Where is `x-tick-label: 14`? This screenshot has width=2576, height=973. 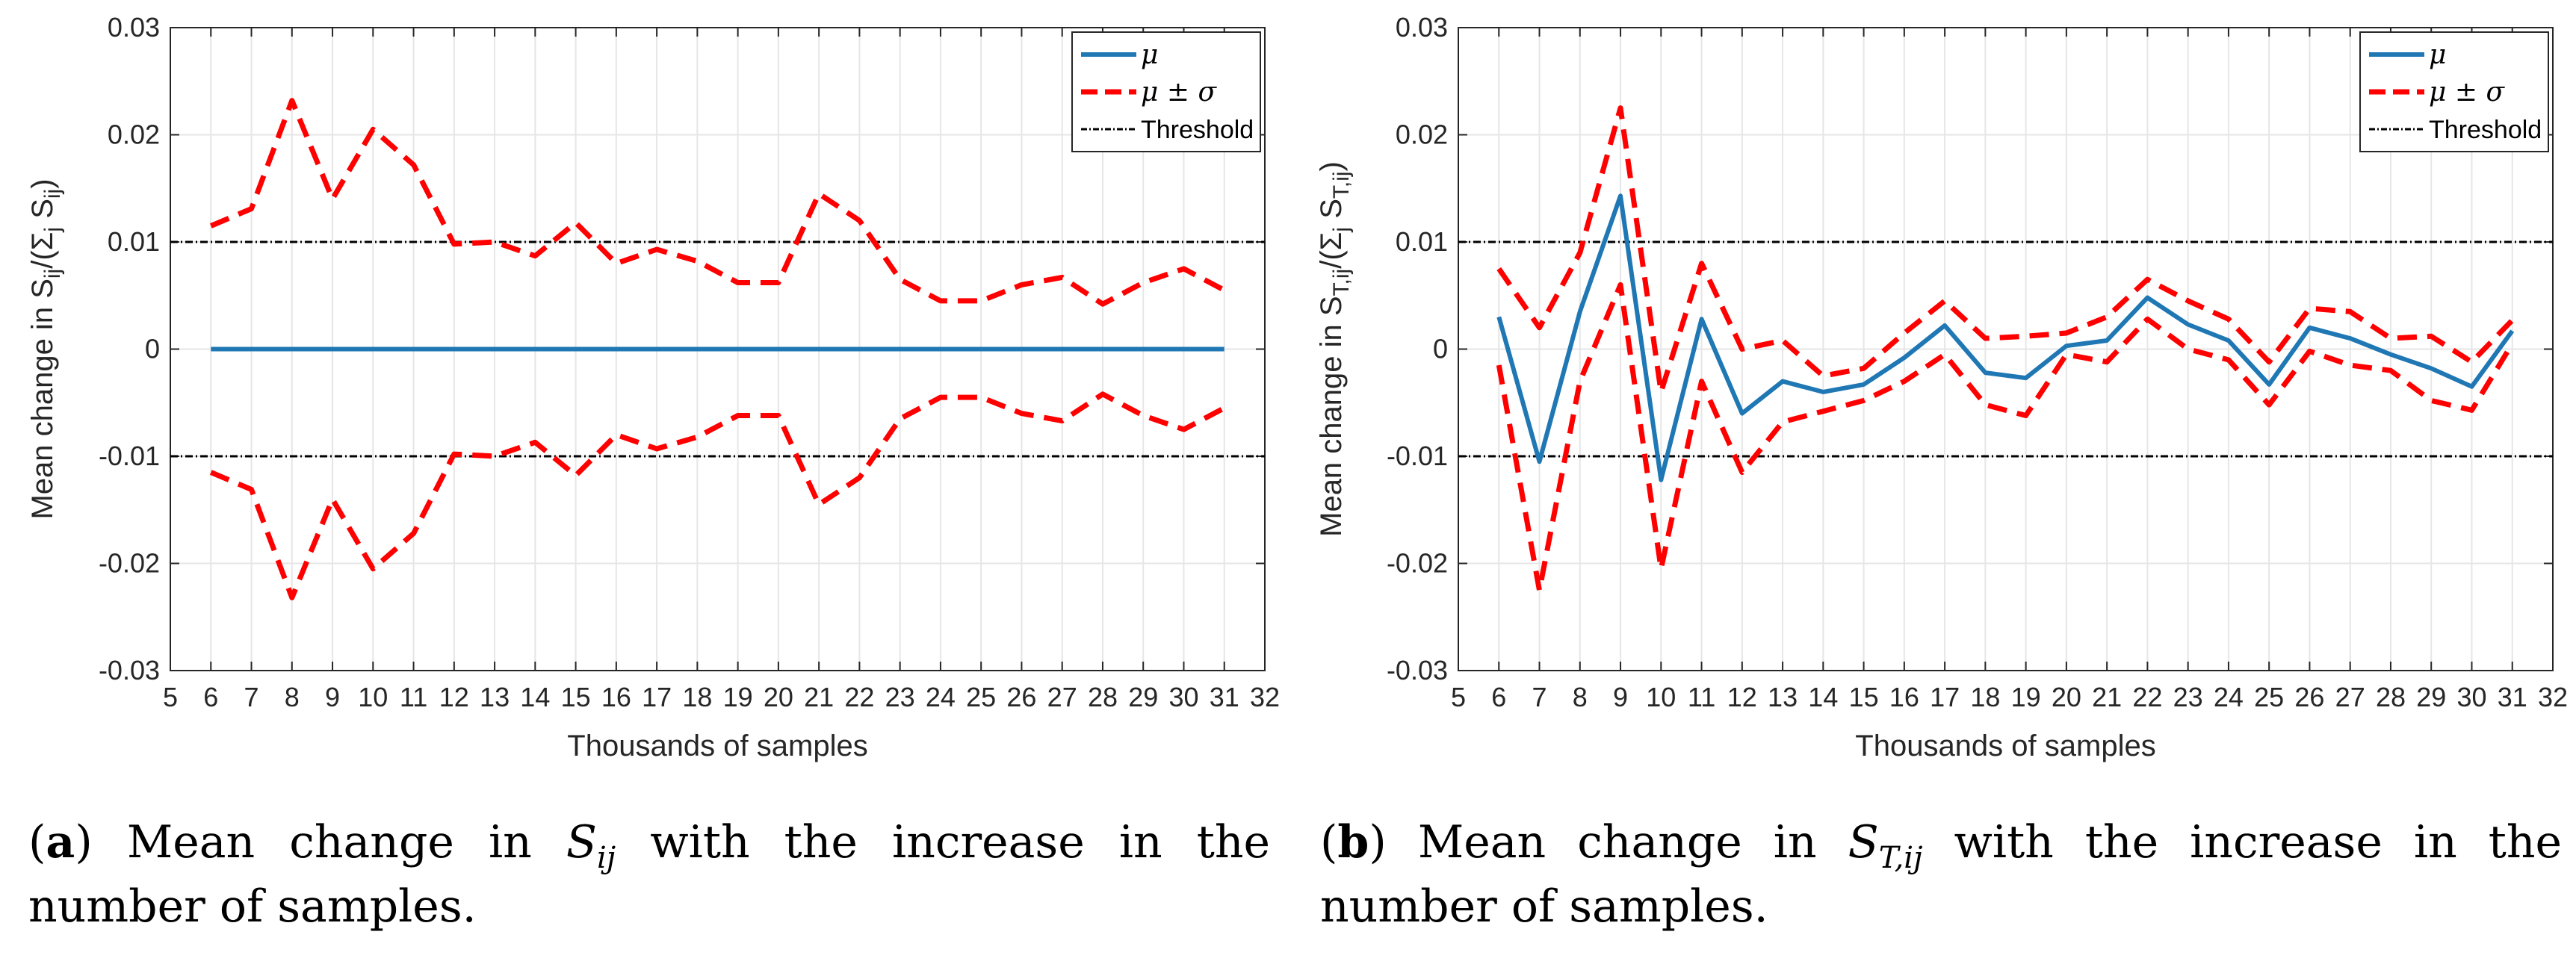 x-tick-label: 14 is located at coordinates (1823, 697).